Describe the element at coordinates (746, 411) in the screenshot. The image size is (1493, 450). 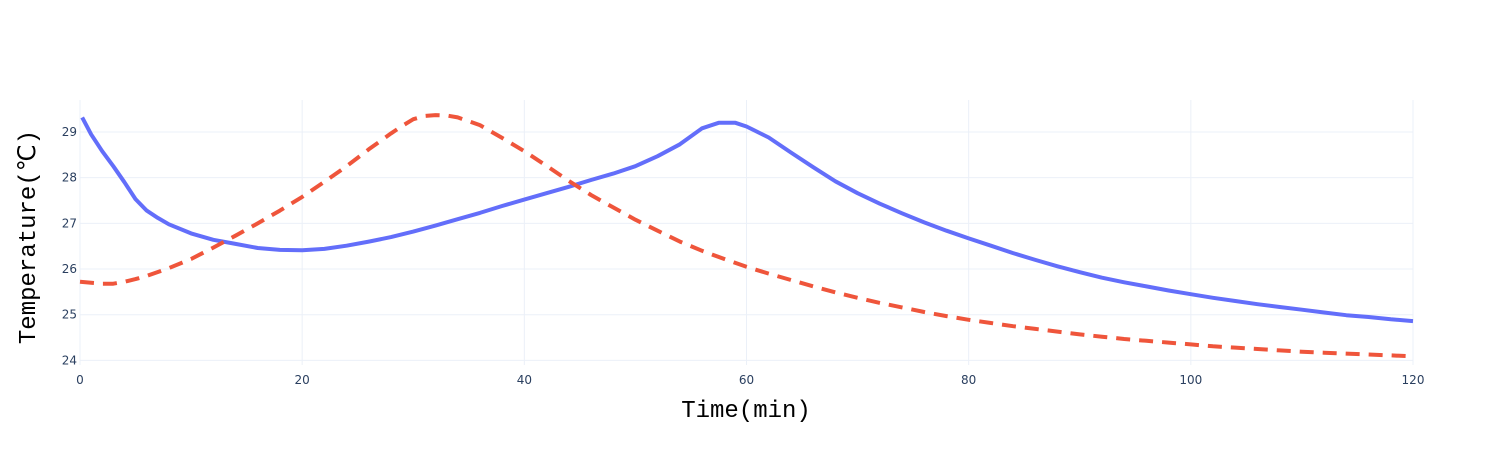
I see `x-axis-title: Time(min)` at that location.